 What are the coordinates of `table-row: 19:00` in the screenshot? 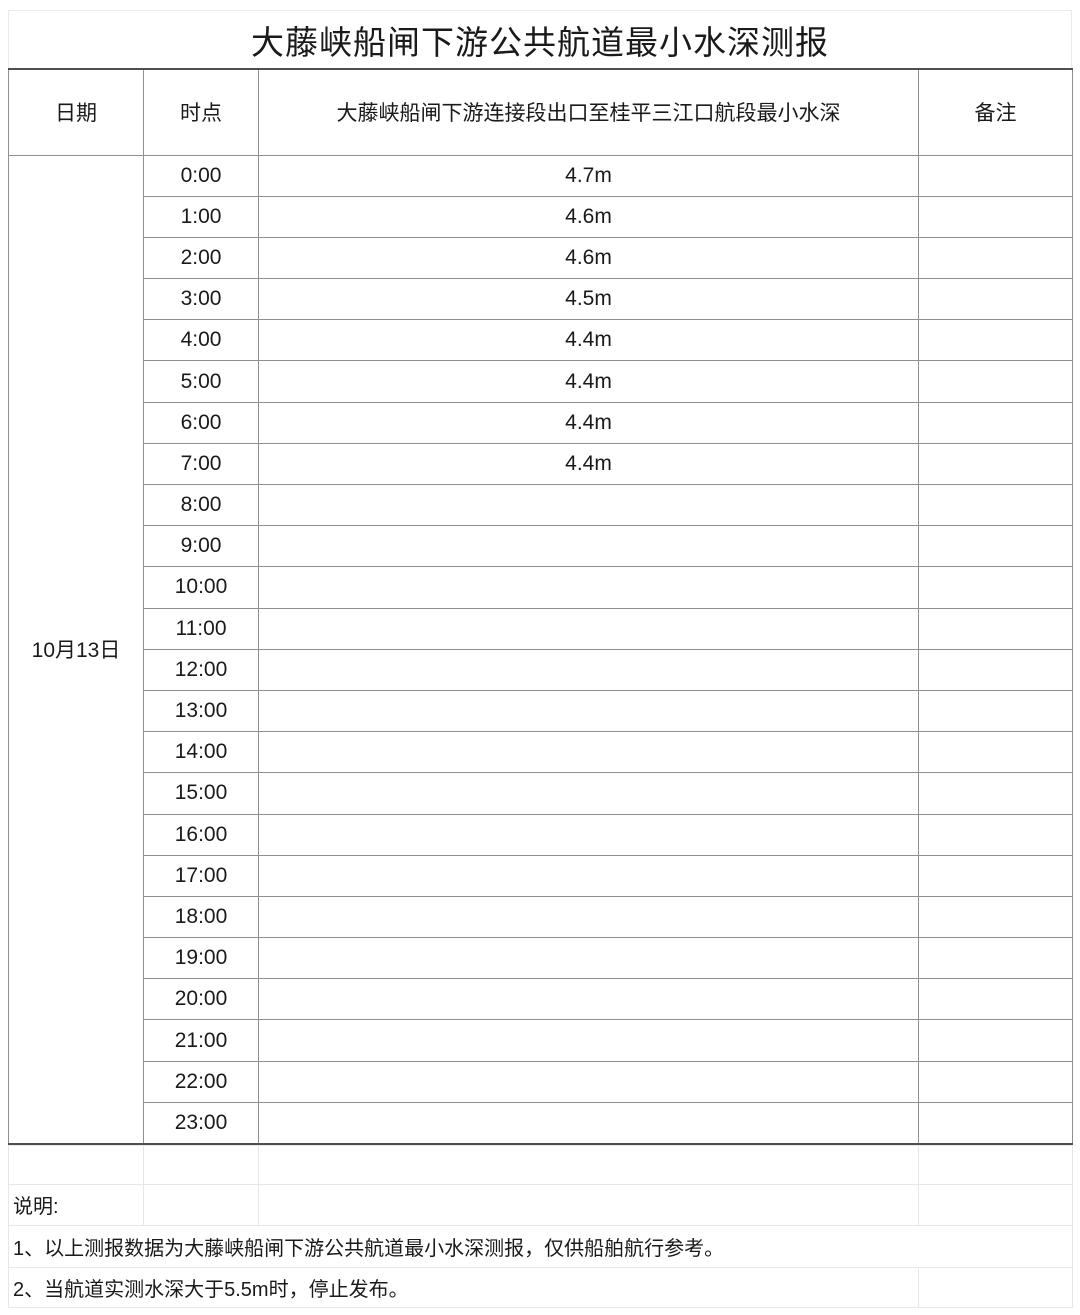 It's located at (541, 958).